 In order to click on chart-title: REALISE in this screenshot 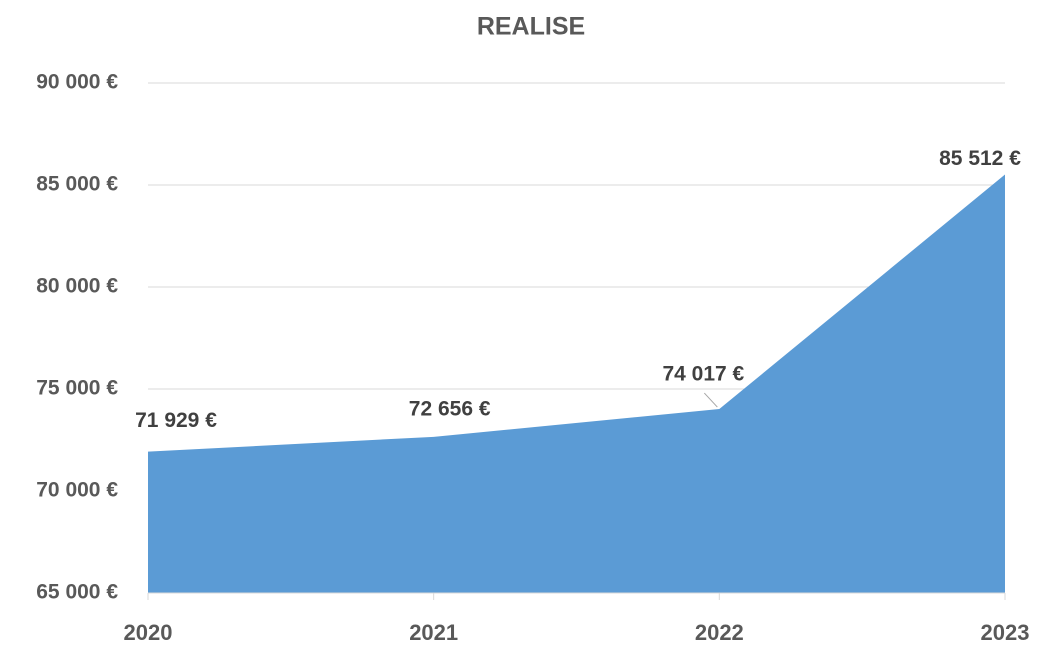, I will do `click(531, 27)`.